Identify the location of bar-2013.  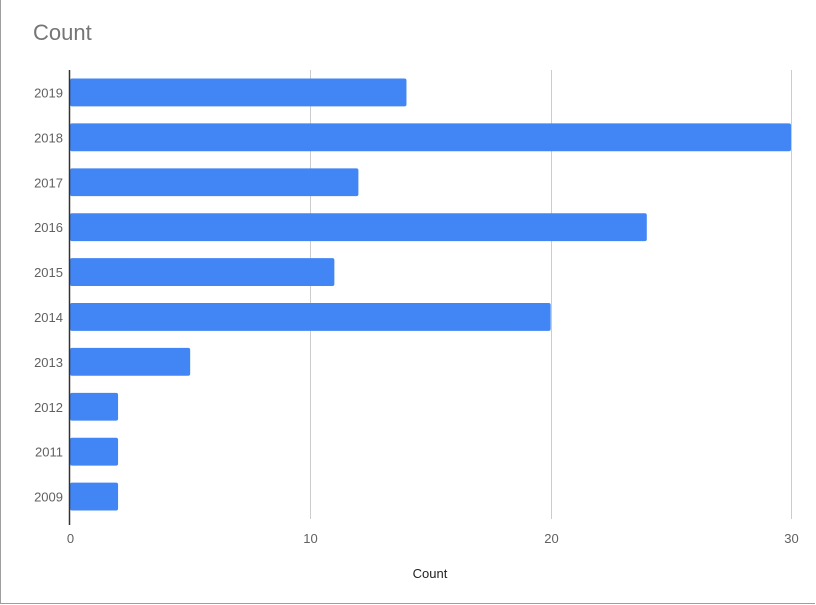
(130, 361).